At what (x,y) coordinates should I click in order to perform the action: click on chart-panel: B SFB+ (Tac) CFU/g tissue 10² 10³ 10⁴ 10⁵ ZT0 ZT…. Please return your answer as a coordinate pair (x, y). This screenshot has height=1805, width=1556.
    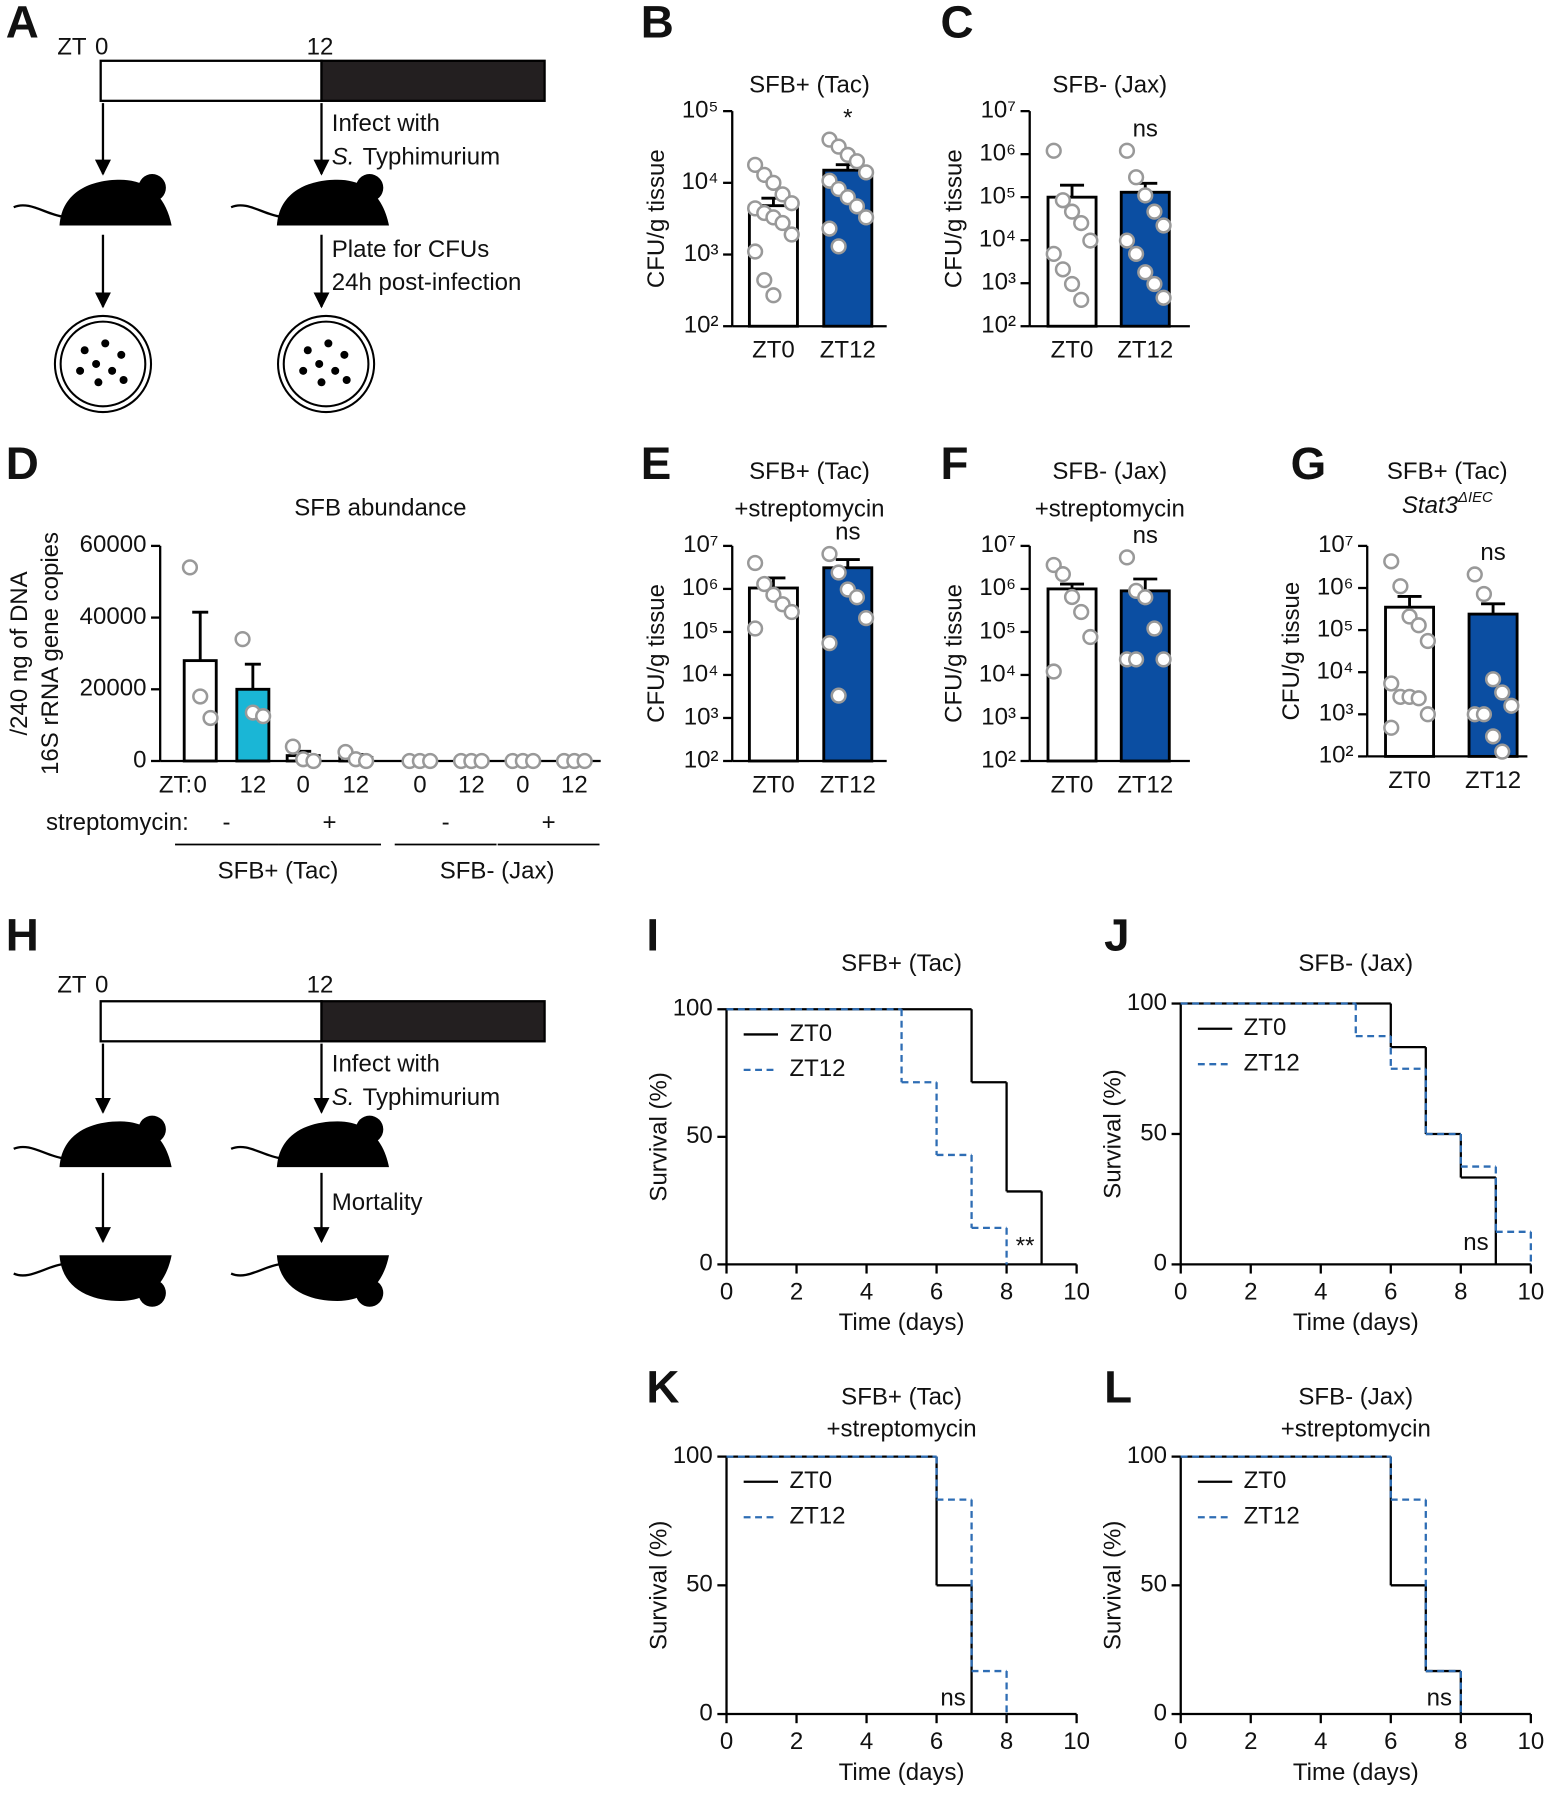
    Looking at the image, I should click on (764, 182).